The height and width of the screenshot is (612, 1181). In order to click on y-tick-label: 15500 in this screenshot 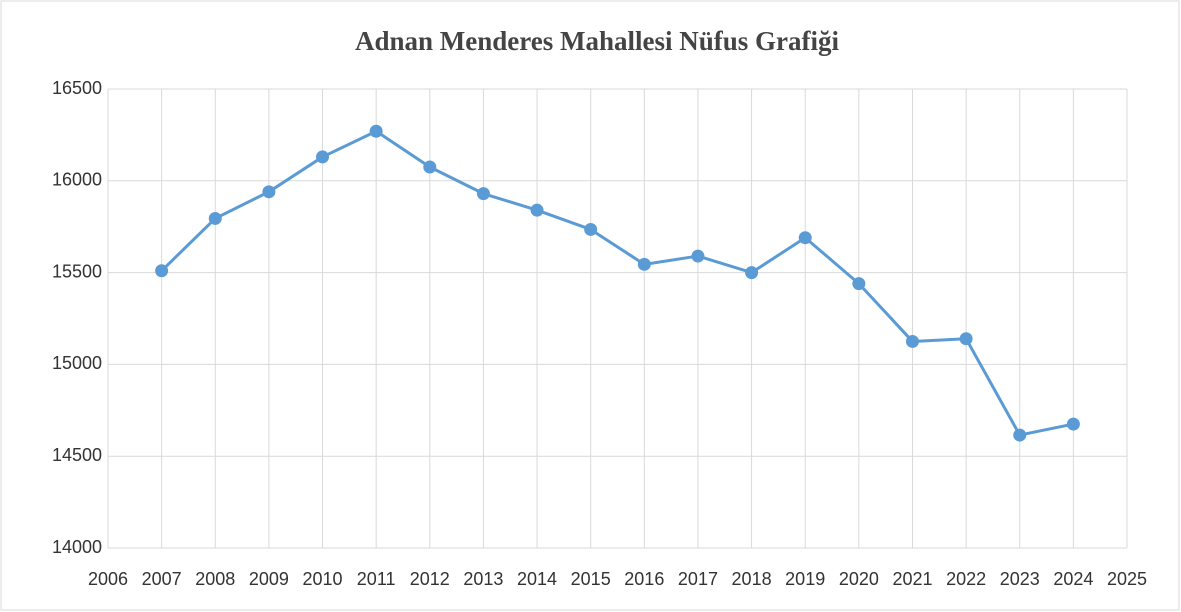, I will do `click(77, 271)`.